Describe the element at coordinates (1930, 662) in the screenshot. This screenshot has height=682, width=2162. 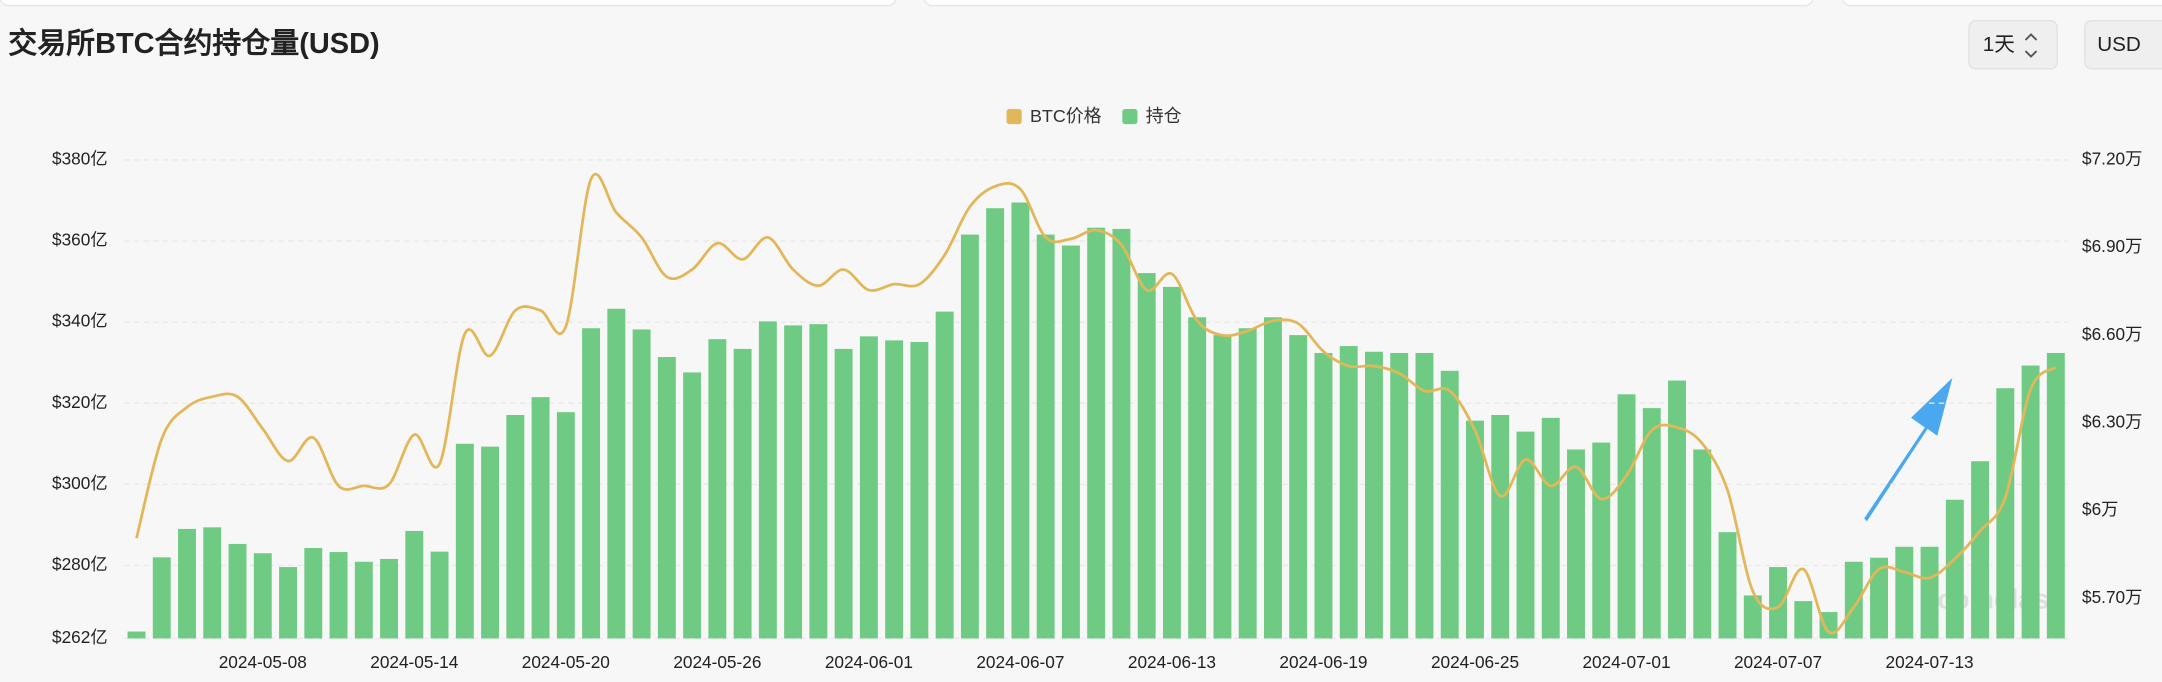
I see `x-tick-label: 2024-07-13` at that location.